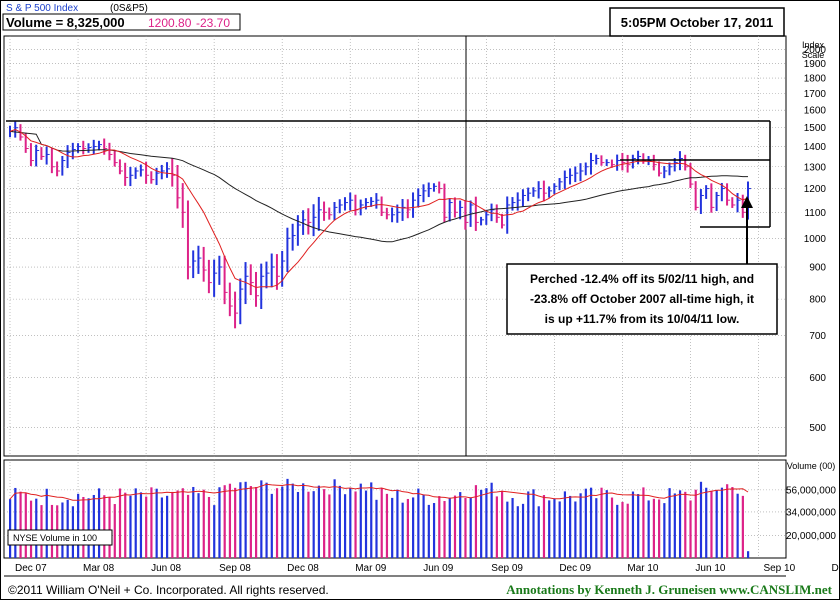 Image resolution: width=840 pixels, height=600 pixels. What do you see at coordinates (747, 202) in the screenshot?
I see `arrow-head` at bounding box center [747, 202].